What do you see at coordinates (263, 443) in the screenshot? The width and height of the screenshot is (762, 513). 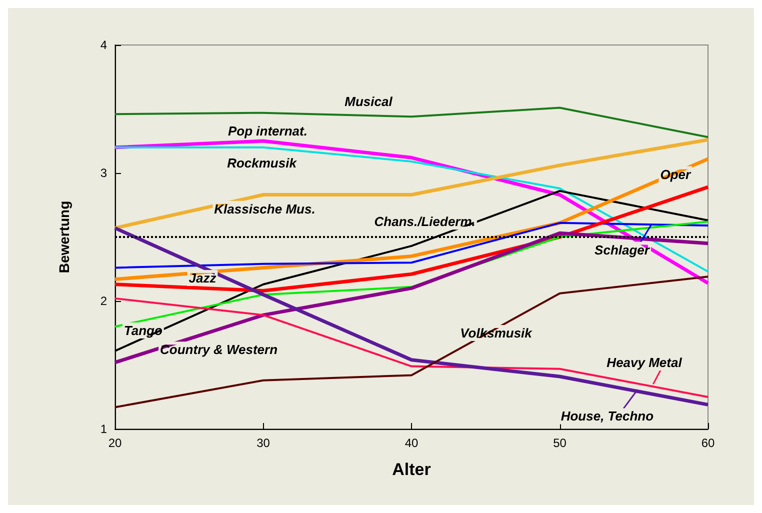 I see `x-tick-label: 30` at bounding box center [263, 443].